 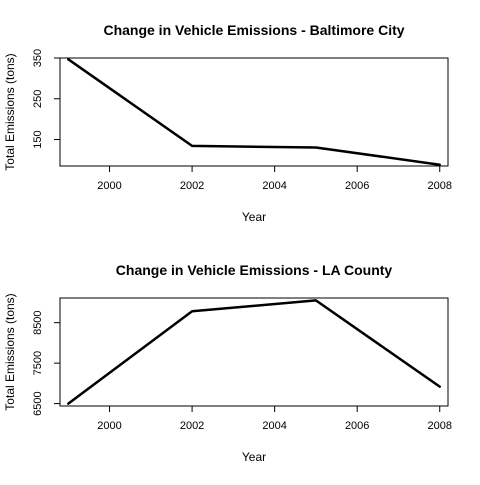 What do you see at coordinates (38, 363) in the screenshot?
I see `y-tick-label: 7500` at bounding box center [38, 363].